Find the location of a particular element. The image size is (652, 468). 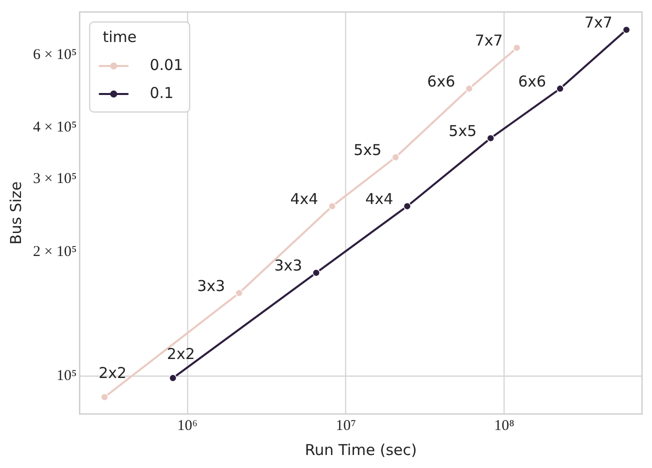

y-tick-label: 2 × 10⁵ is located at coordinates (54, 252).